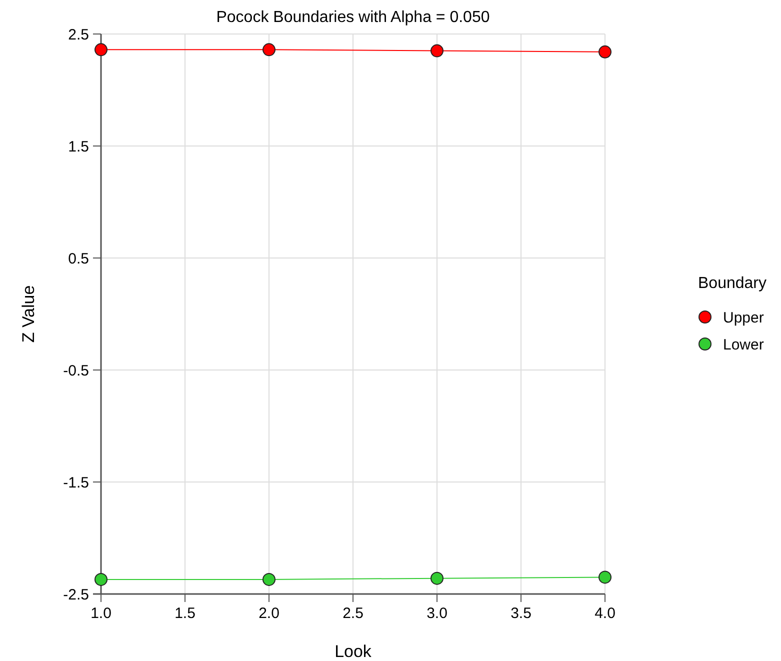  Describe the element at coordinates (353, 613) in the screenshot. I see `x-tick-label: 2.5` at that location.